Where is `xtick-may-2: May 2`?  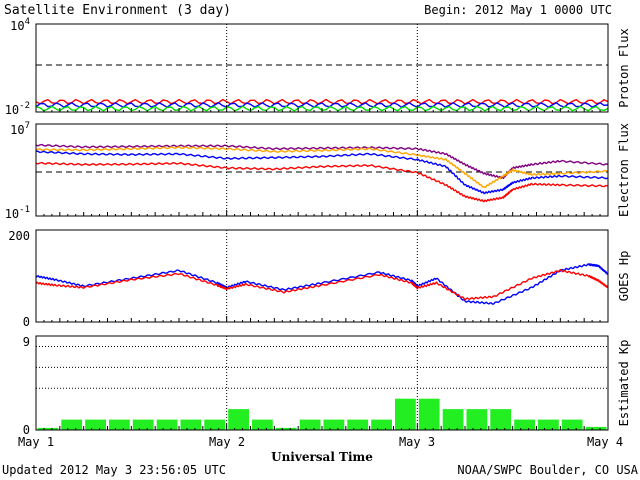
xtick-may-2: May 2 is located at coordinates (227, 442).